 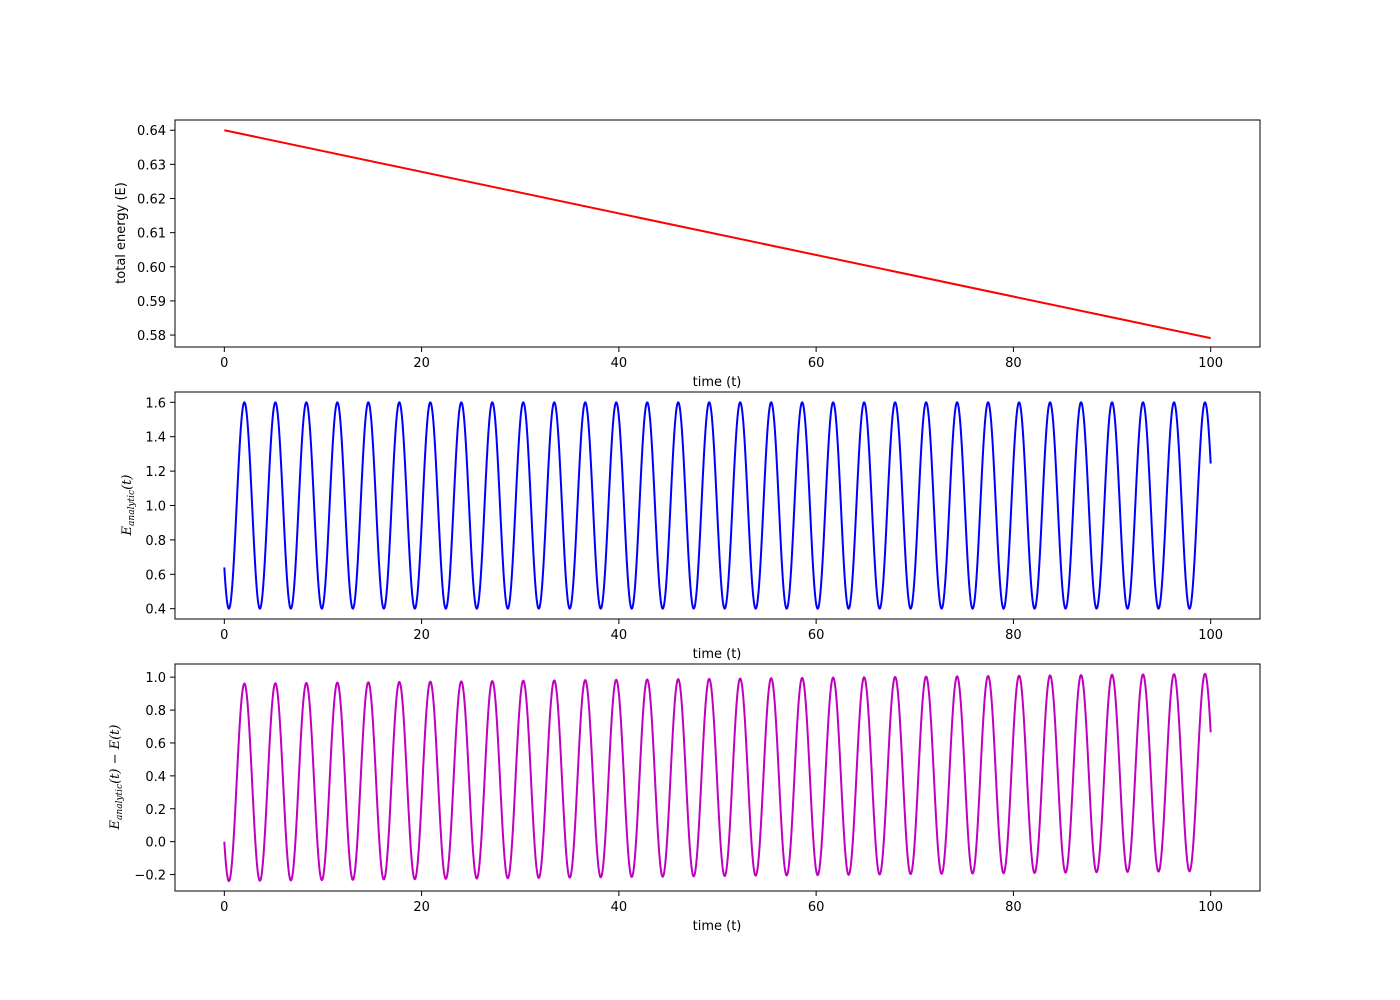 What do you see at coordinates (155, 438) in the screenshot?
I see `panel2-ytick-label: 1.4` at bounding box center [155, 438].